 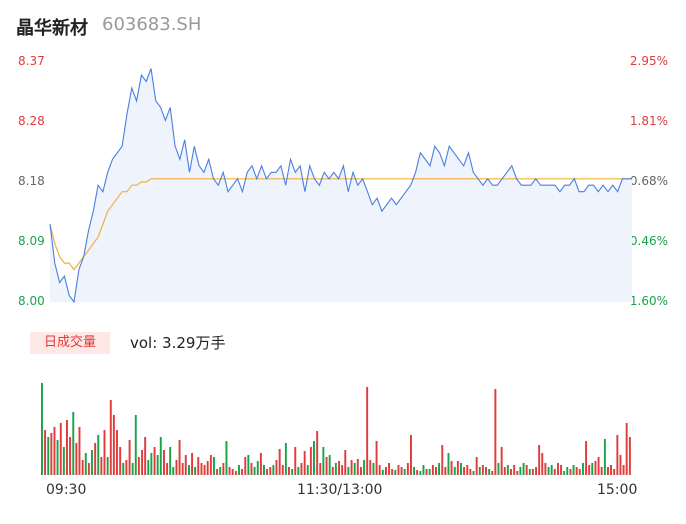 What do you see at coordinates (178, 343) in the screenshot?
I see `volume-readout: vol: 3.29万手` at bounding box center [178, 343].